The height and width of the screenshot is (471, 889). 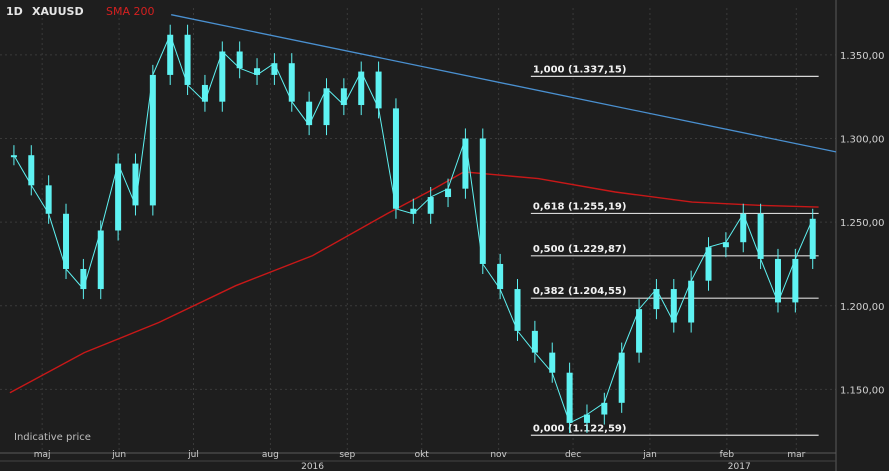 I want to click on symbol-label: XAUUSD, so click(x=58, y=11).